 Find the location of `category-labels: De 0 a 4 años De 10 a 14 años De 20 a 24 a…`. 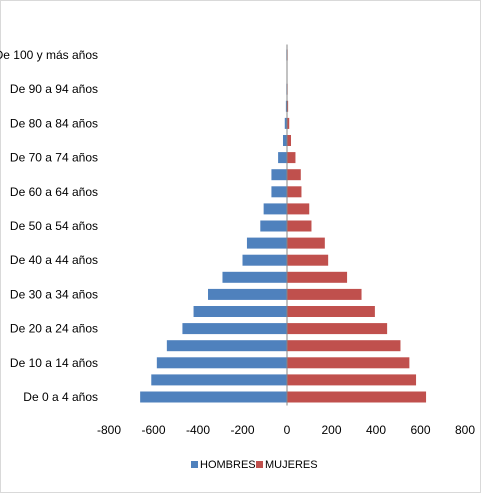

category-labels: De 0 a 4 años De 10 a 14 años De 20 a 24 a… is located at coordinates (49, 226).